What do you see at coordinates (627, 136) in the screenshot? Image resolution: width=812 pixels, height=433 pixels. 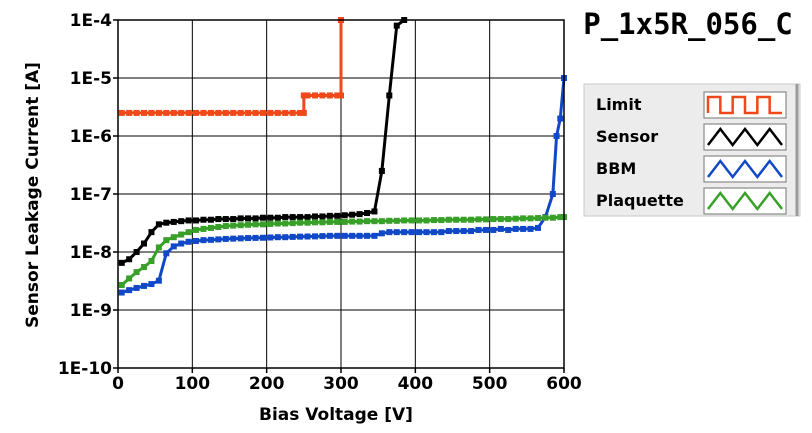 I see `legend-label-sensor: Sensor` at bounding box center [627, 136].